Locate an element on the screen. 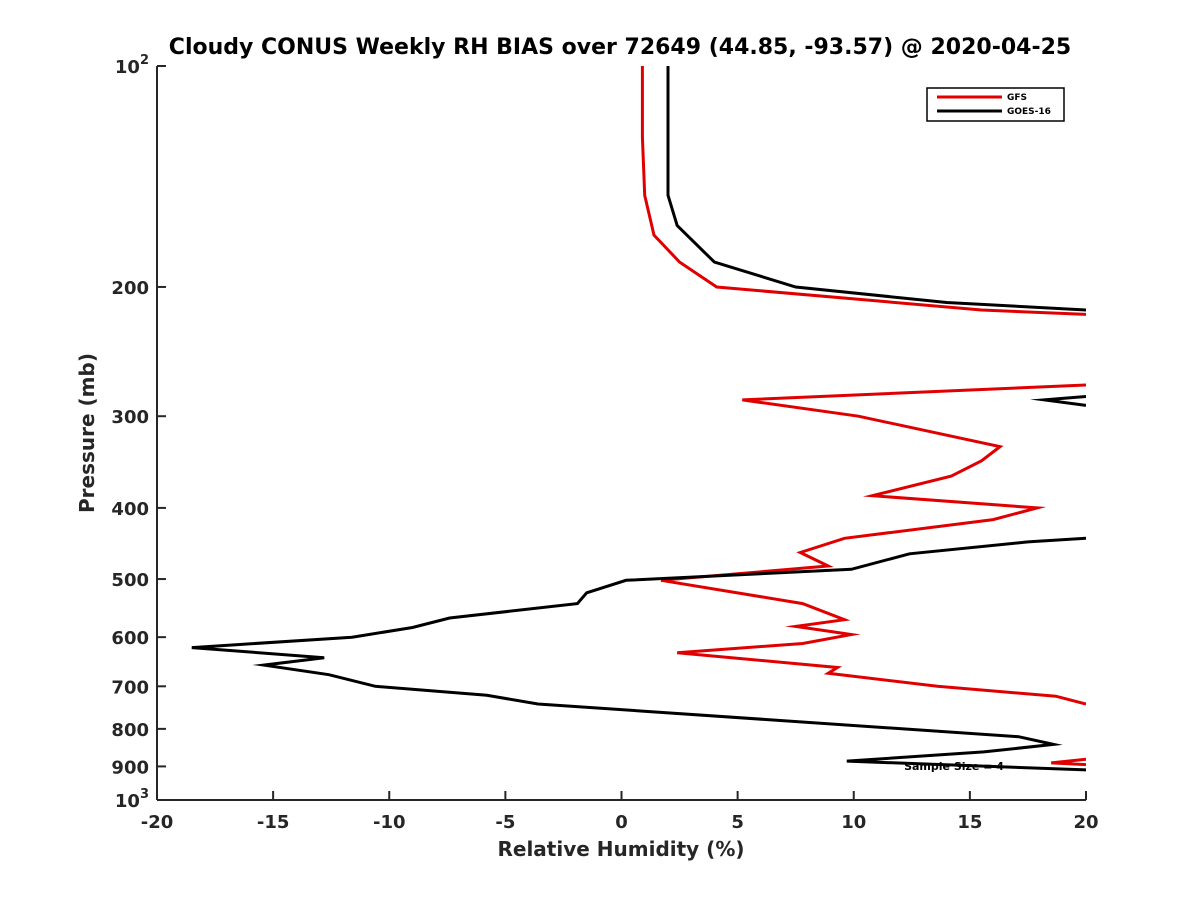 The height and width of the screenshot is (900, 1200). sample-size-annotation: Sample Size = 4 is located at coordinates (954, 766).